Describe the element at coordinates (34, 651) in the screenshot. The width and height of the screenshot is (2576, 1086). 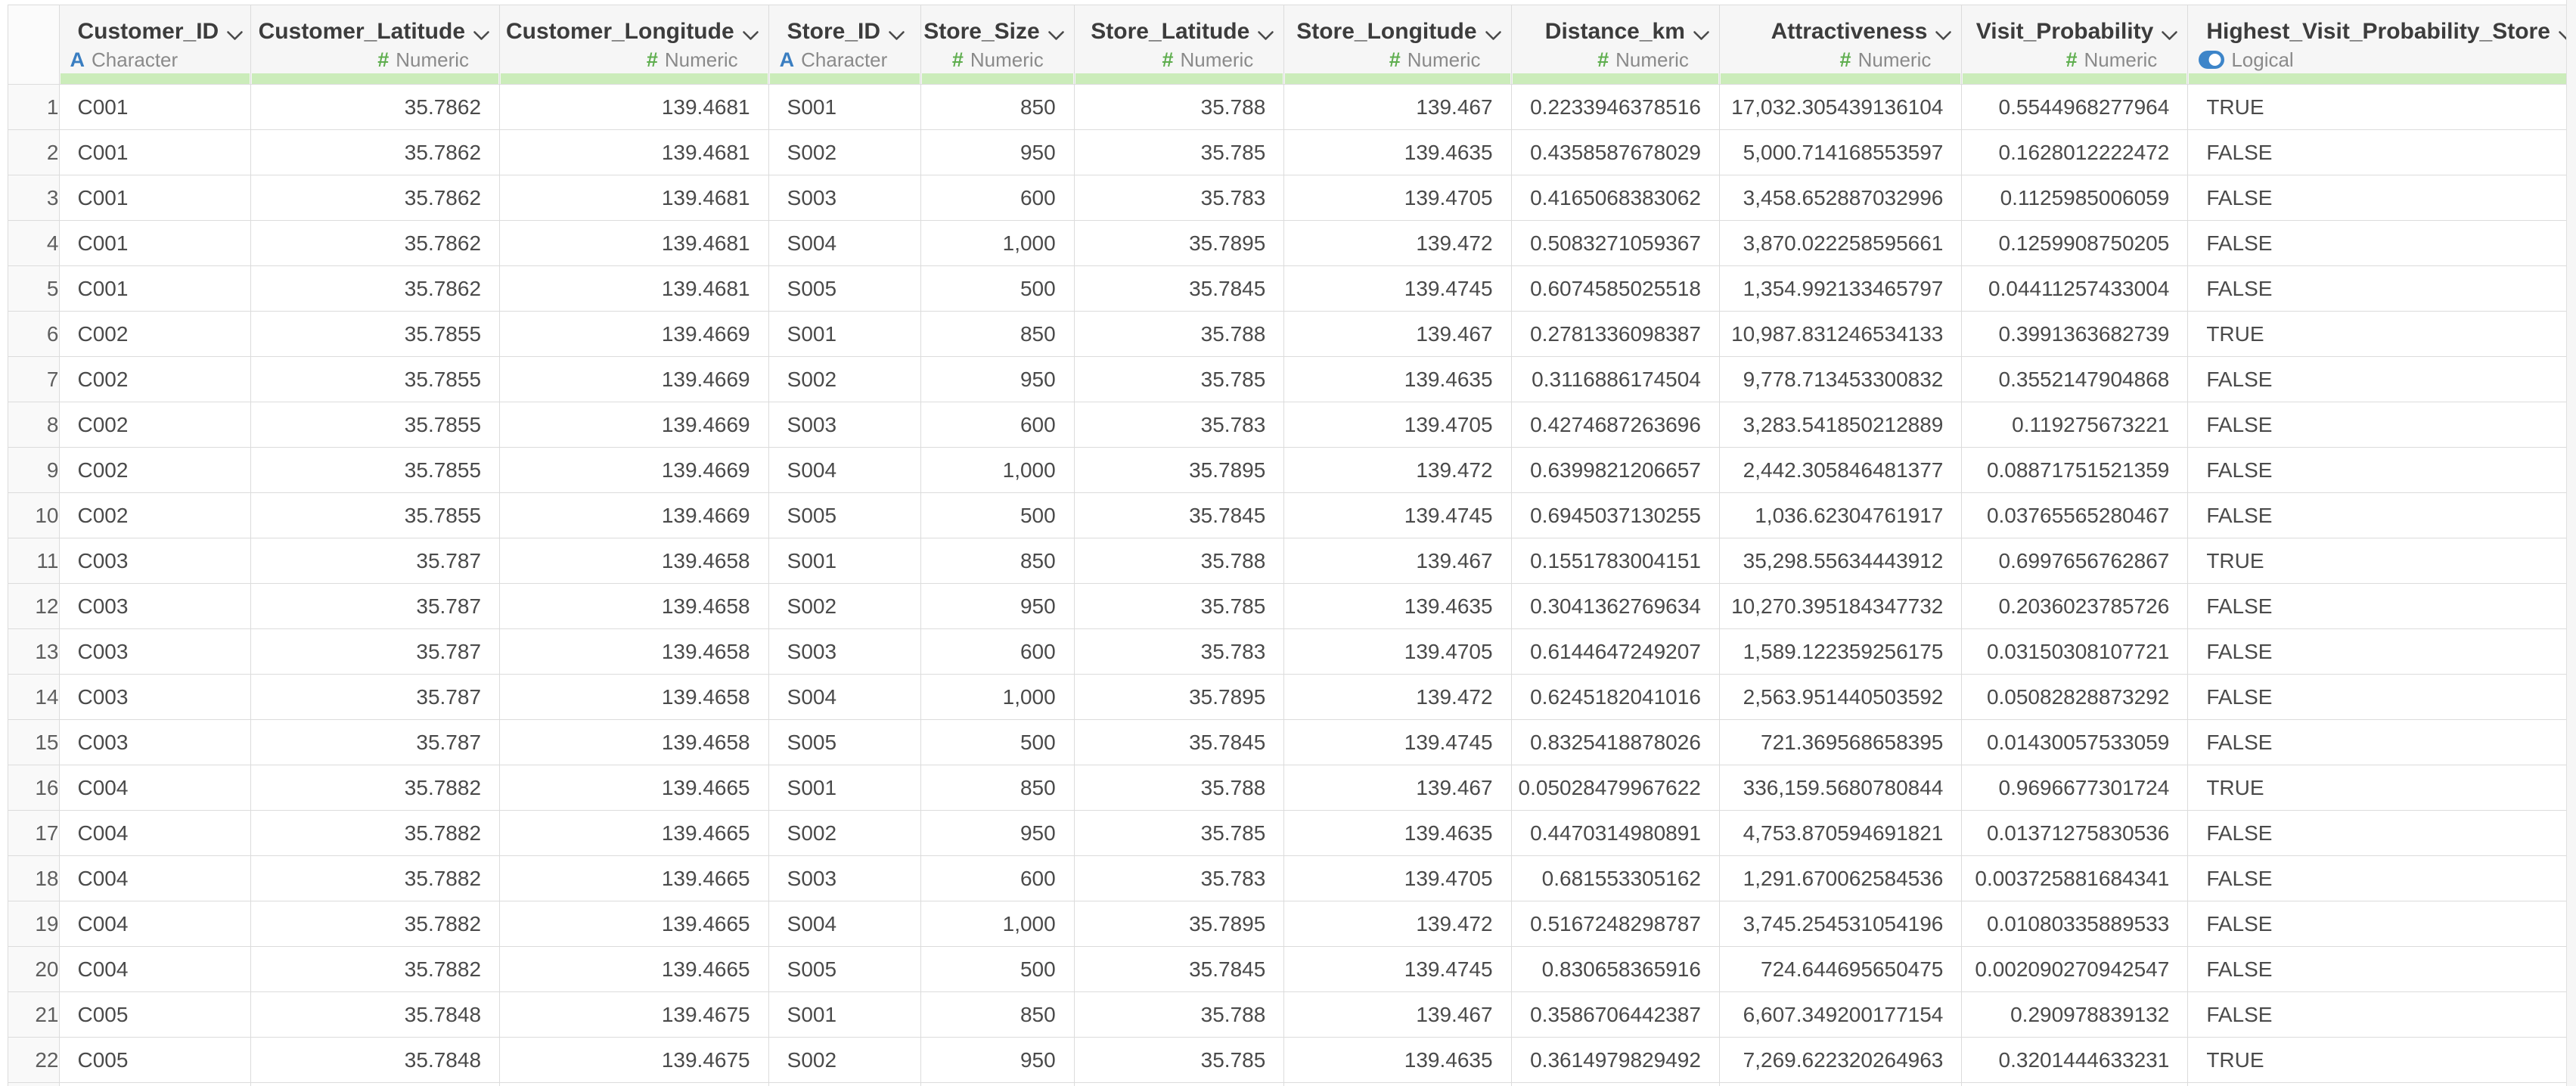
I see `row-number: 13` at that location.